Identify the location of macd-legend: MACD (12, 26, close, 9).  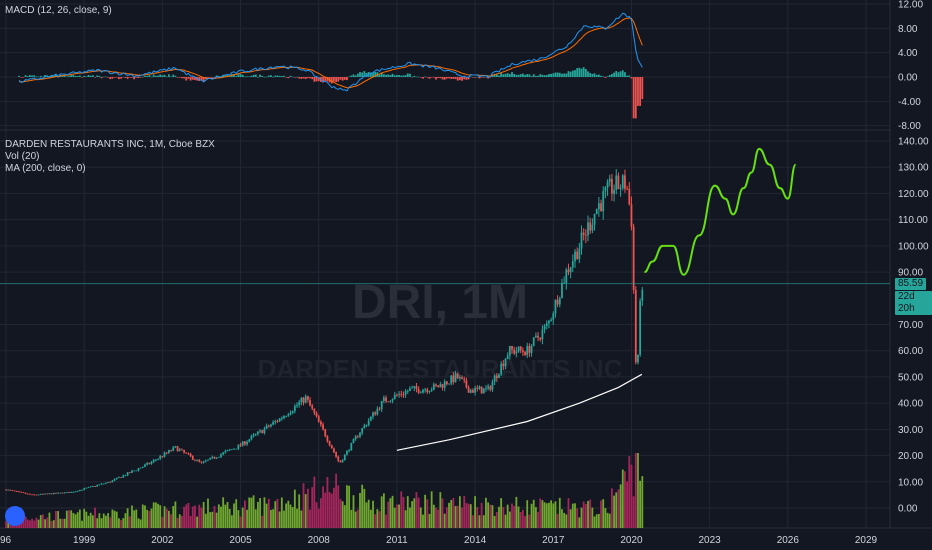
(58, 11).